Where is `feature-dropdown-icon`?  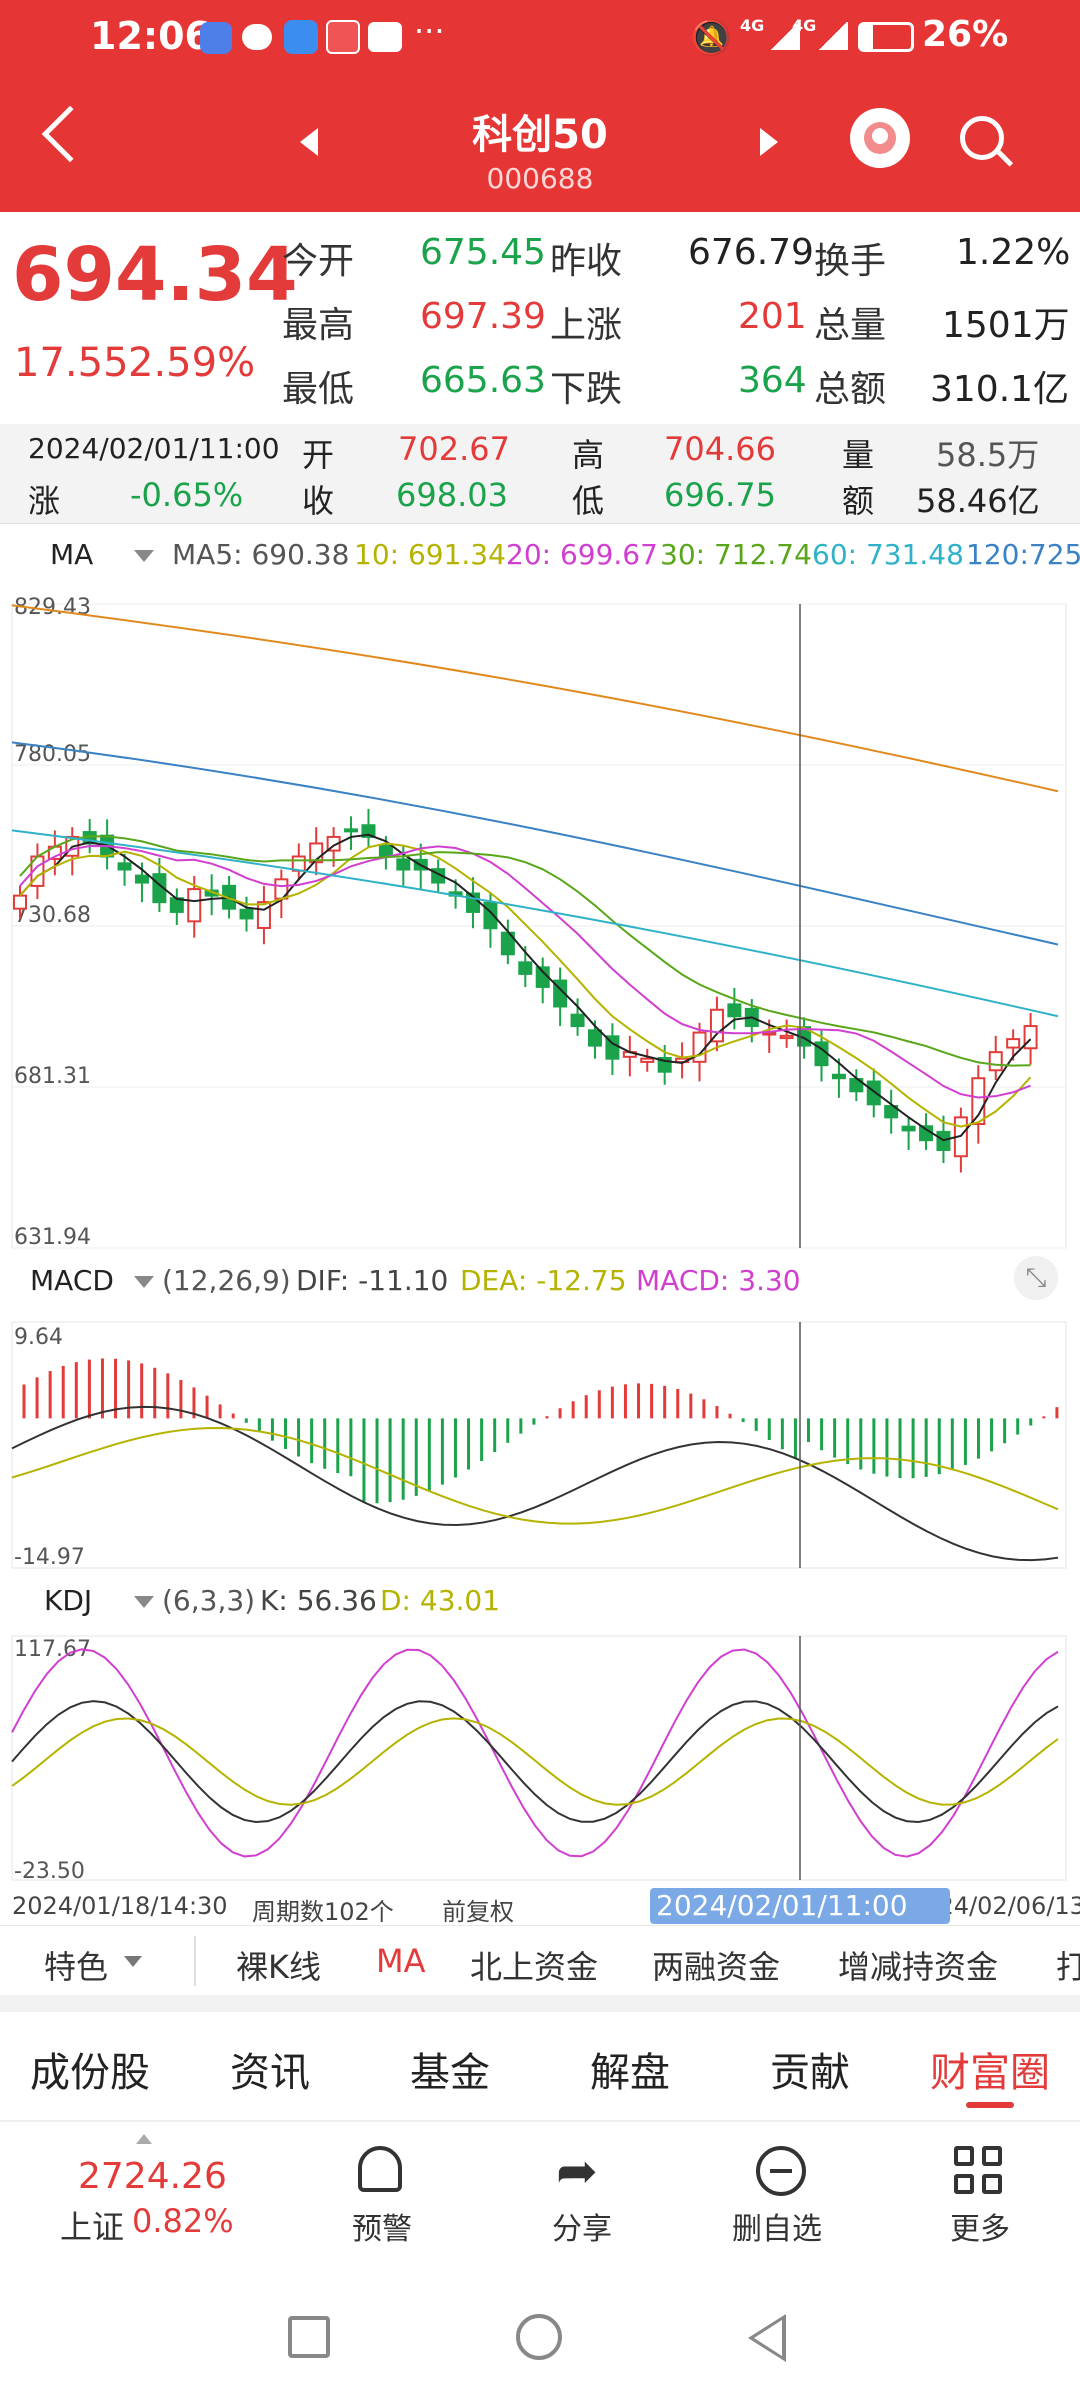 feature-dropdown-icon is located at coordinates (133, 1961).